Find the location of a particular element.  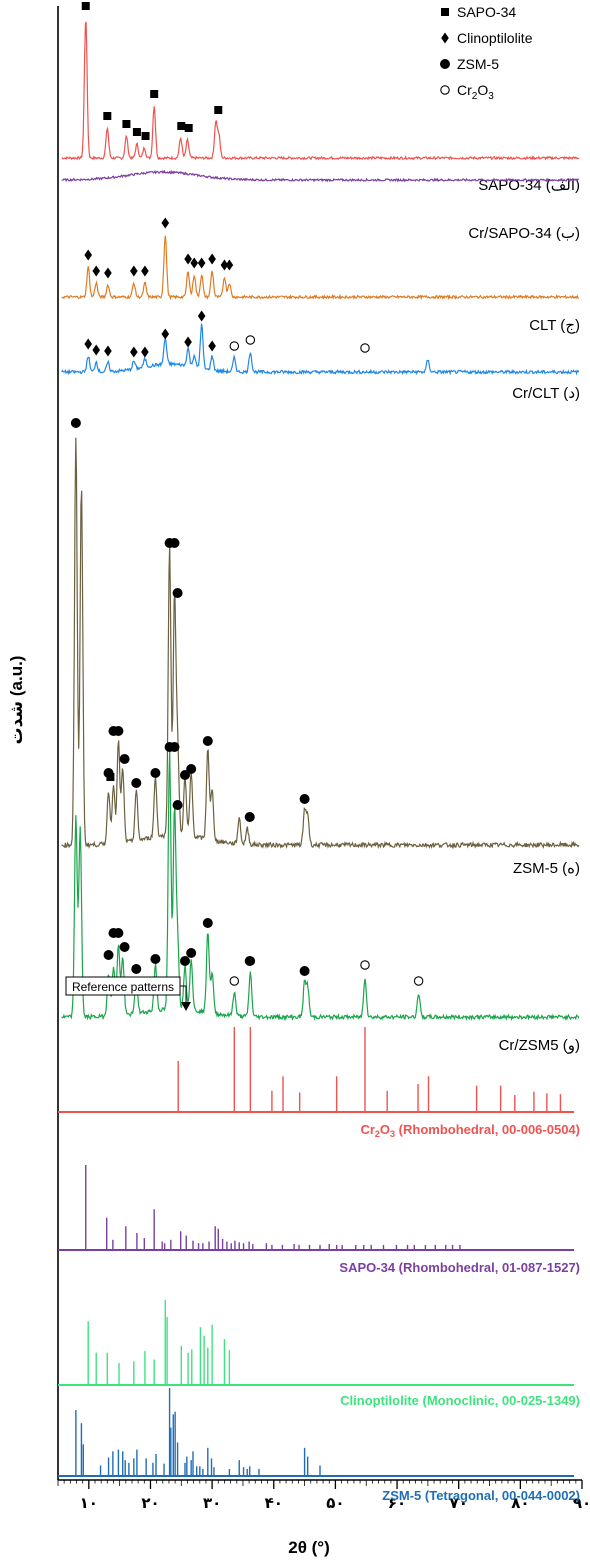

x-axis-label: 2θ (°) is located at coordinates (309, 1547).